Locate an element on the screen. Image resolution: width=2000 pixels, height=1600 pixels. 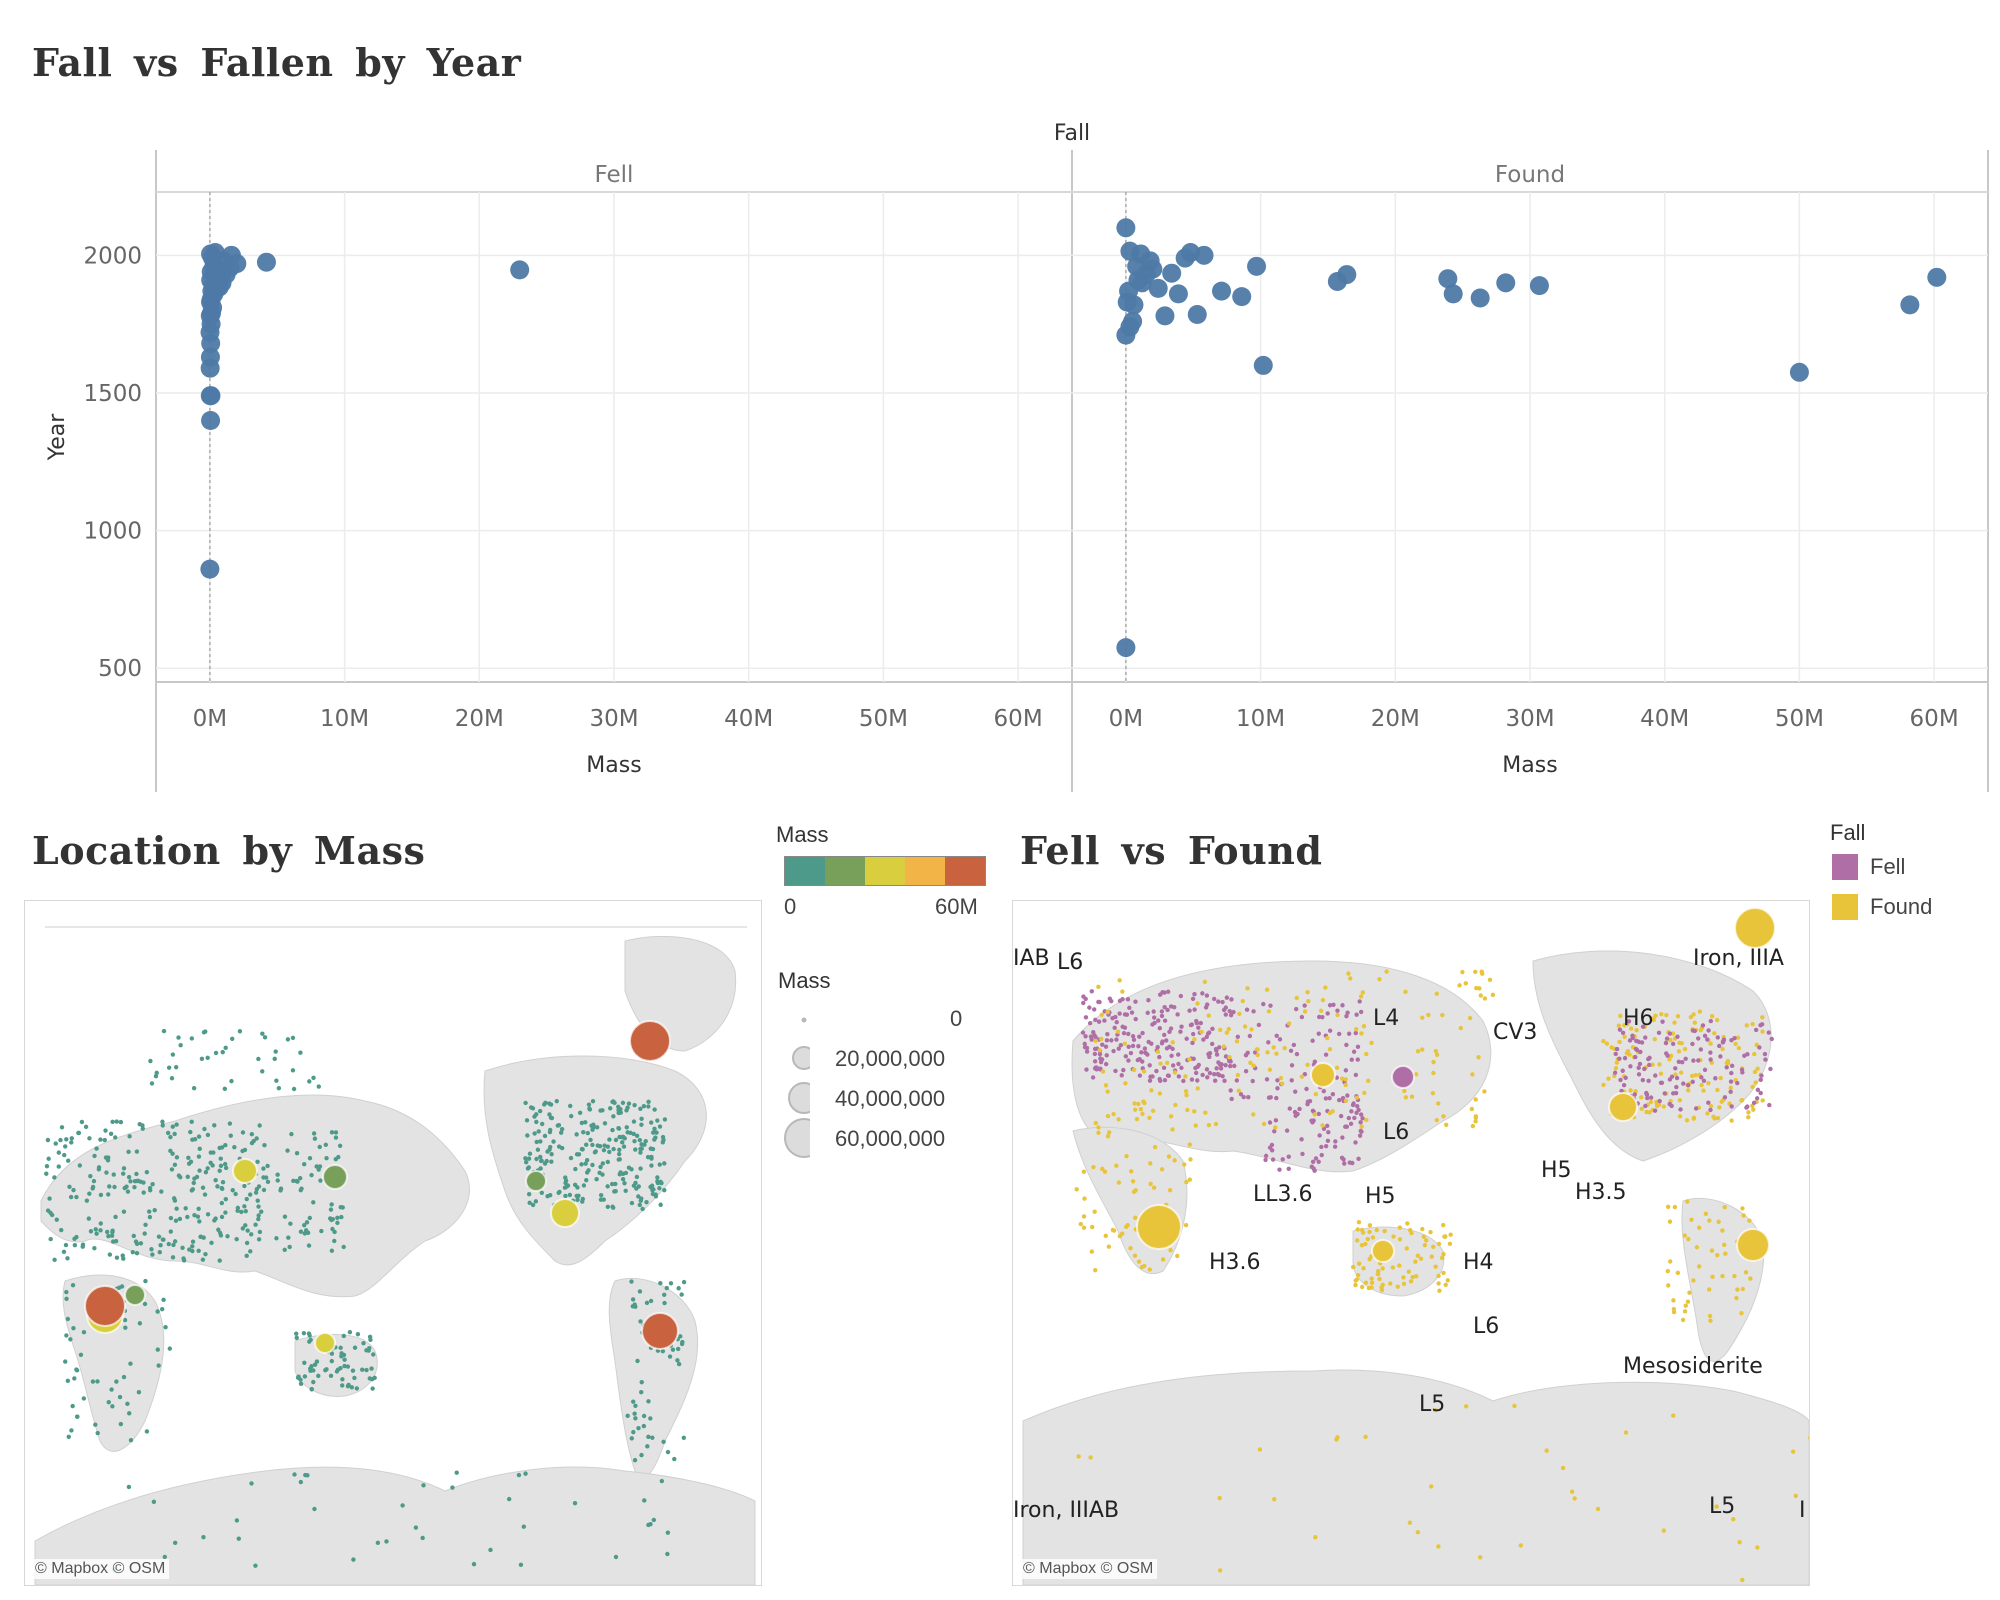
map-label-17: L5 is located at coordinates (1722, 1506).